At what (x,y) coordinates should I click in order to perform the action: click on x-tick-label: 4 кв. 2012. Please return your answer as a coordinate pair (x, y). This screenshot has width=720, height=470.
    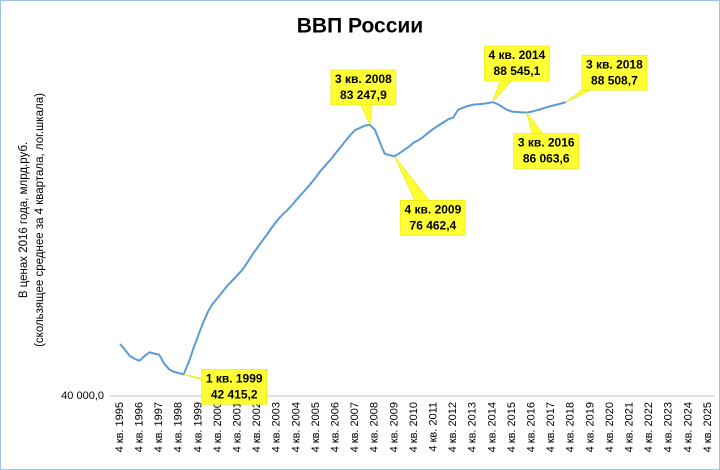
    Looking at the image, I should click on (453, 427).